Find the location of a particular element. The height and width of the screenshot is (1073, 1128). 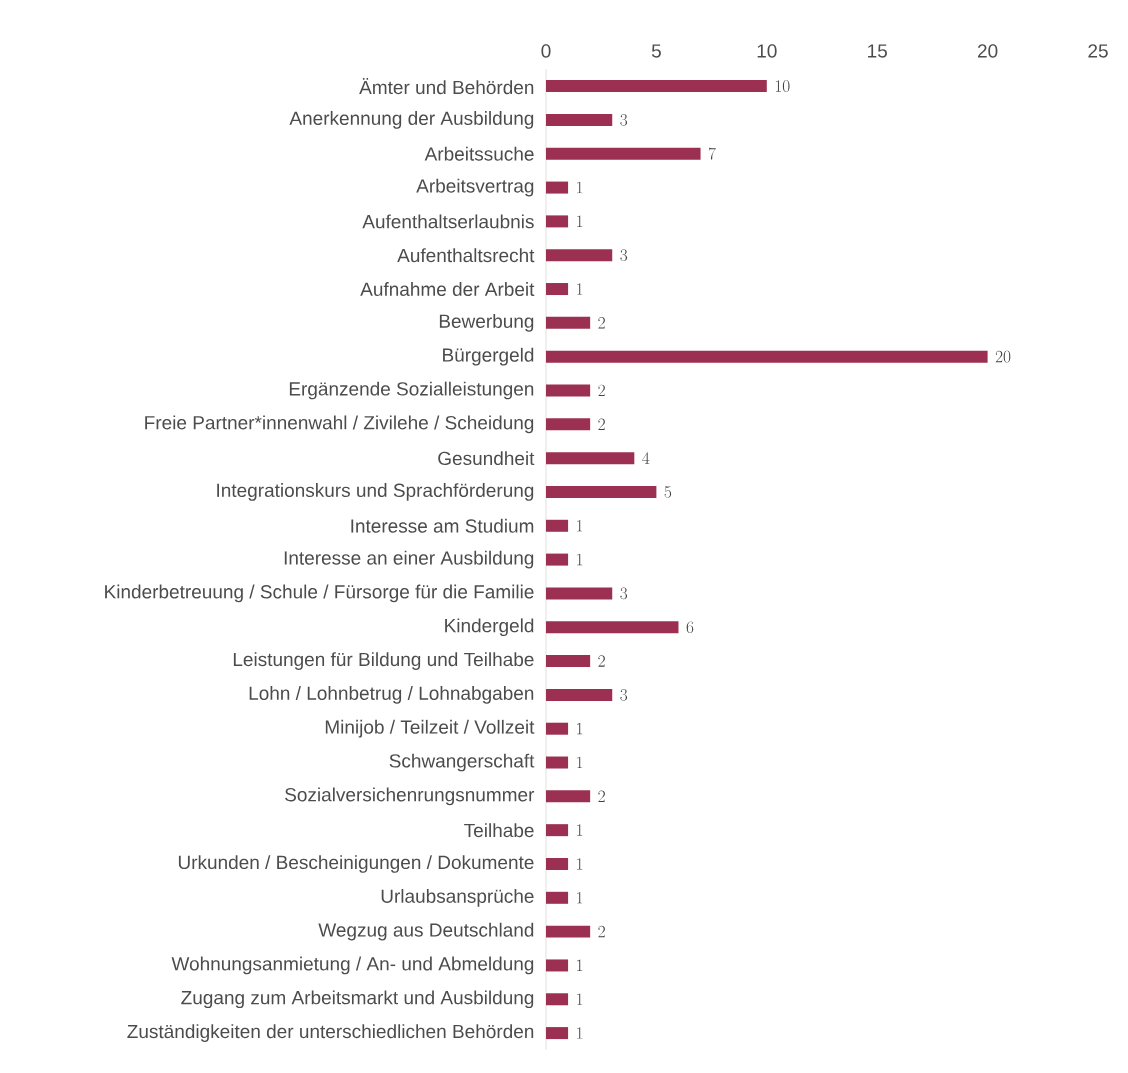

y-tick-label: Ergänzende Sozialleistungen is located at coordinates (411, 390).